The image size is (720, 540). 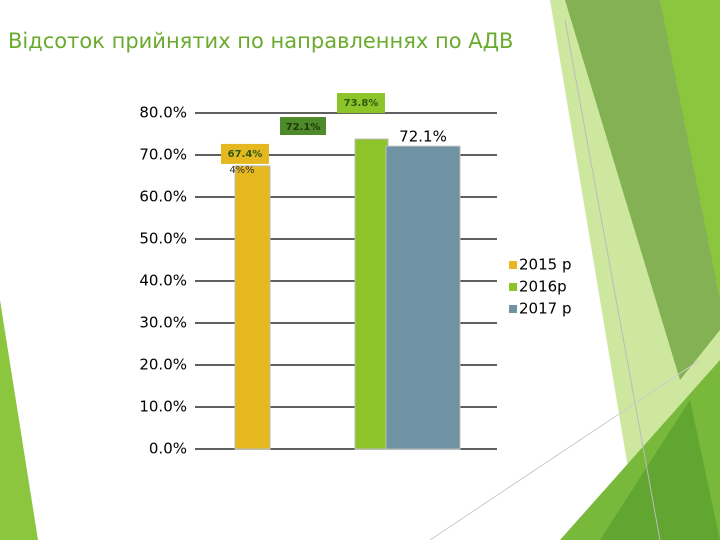 I want to click on annotation: 72.1%, so click(x=303, y=127).